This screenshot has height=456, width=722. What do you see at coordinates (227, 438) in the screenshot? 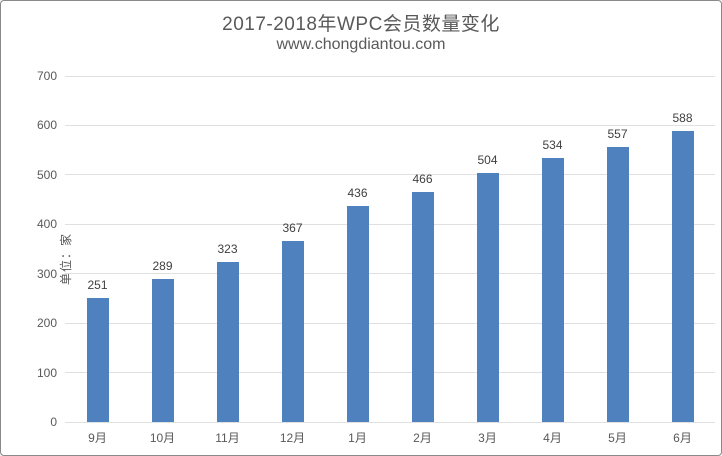
I see `x-tick-label: 11月` at bounding box center [227, 438].